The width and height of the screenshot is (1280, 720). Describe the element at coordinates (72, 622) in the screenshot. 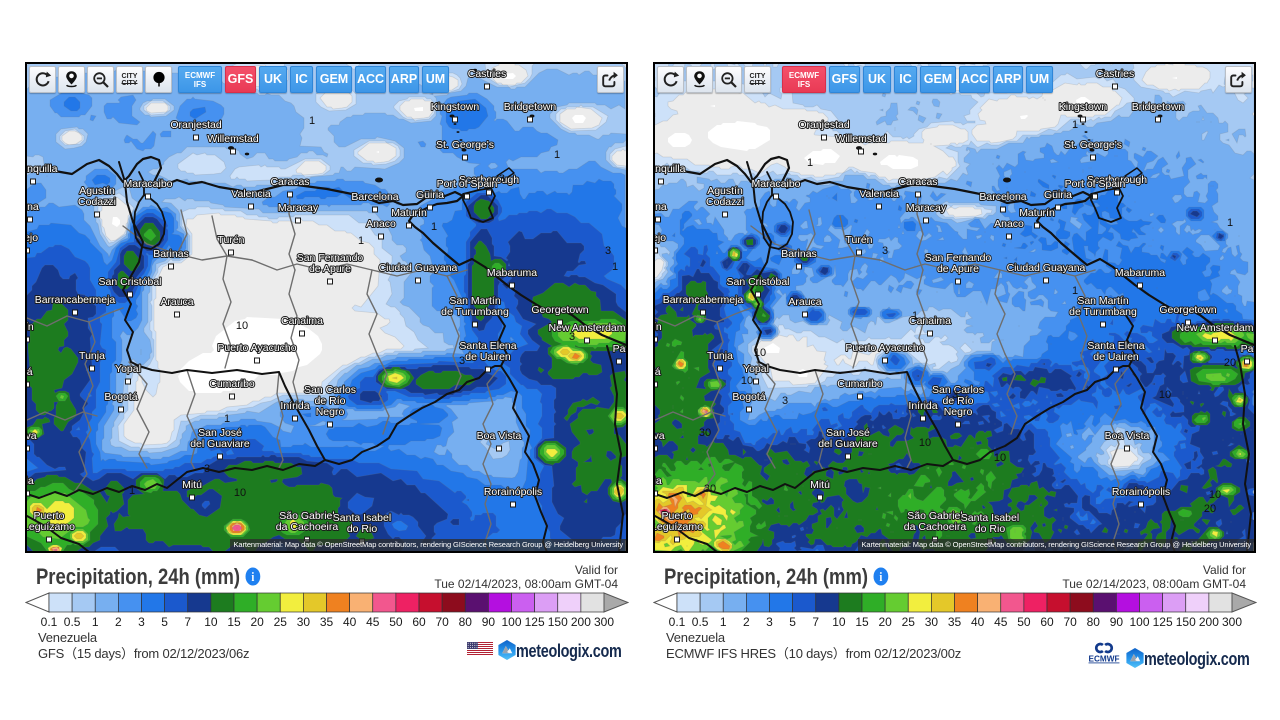

I see `svg-text: 0.5` at that location.